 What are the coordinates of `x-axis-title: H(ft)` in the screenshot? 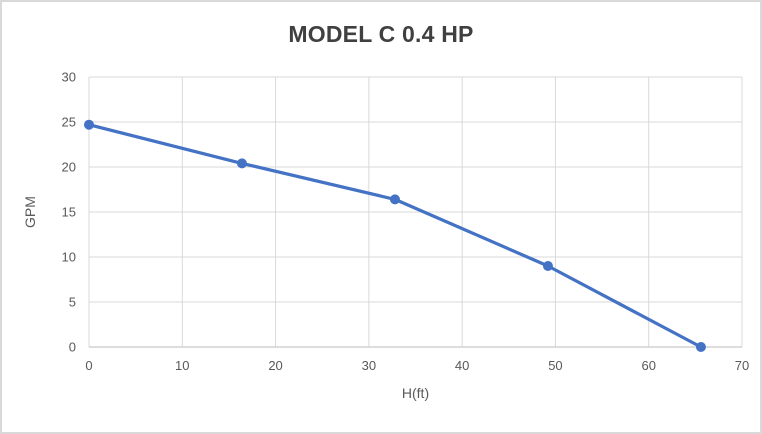 It's located at (415, 393).